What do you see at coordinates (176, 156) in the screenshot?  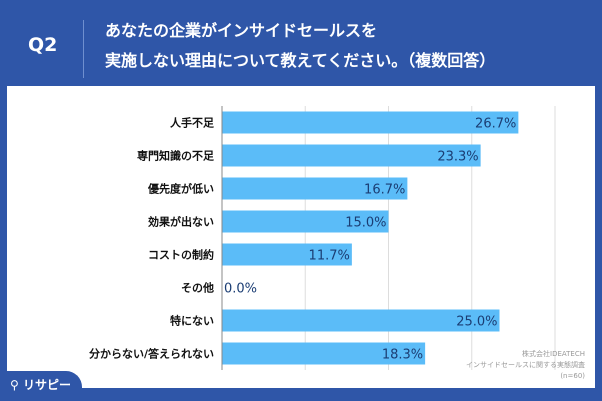 I see `category-label: 専門知識の不足` at bounding box center [176, 156].